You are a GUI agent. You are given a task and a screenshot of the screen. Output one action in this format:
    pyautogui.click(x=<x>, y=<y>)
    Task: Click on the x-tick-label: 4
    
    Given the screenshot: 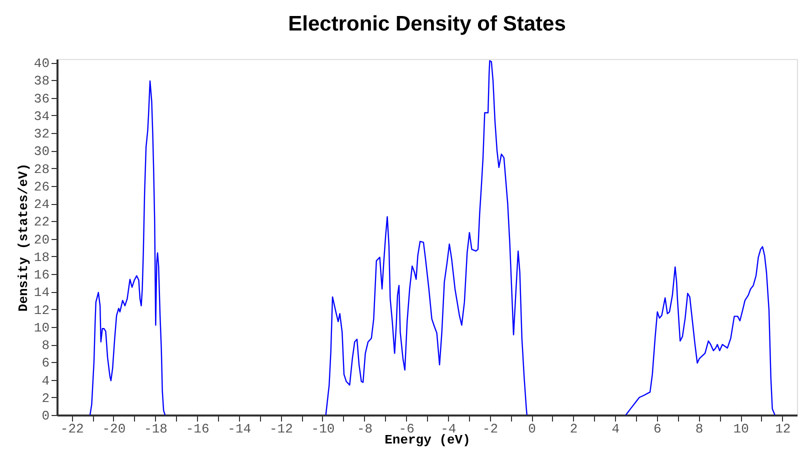 What is the action you would take?
    pyautogui.click(x=616, y=429)
    